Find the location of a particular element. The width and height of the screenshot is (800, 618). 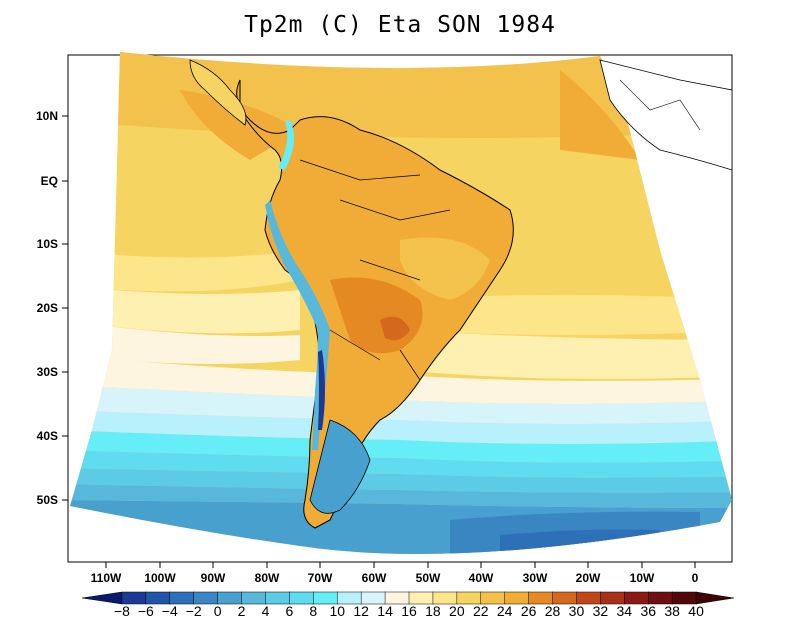

y-tick-label: 10S is located at coordinates (47, 244).